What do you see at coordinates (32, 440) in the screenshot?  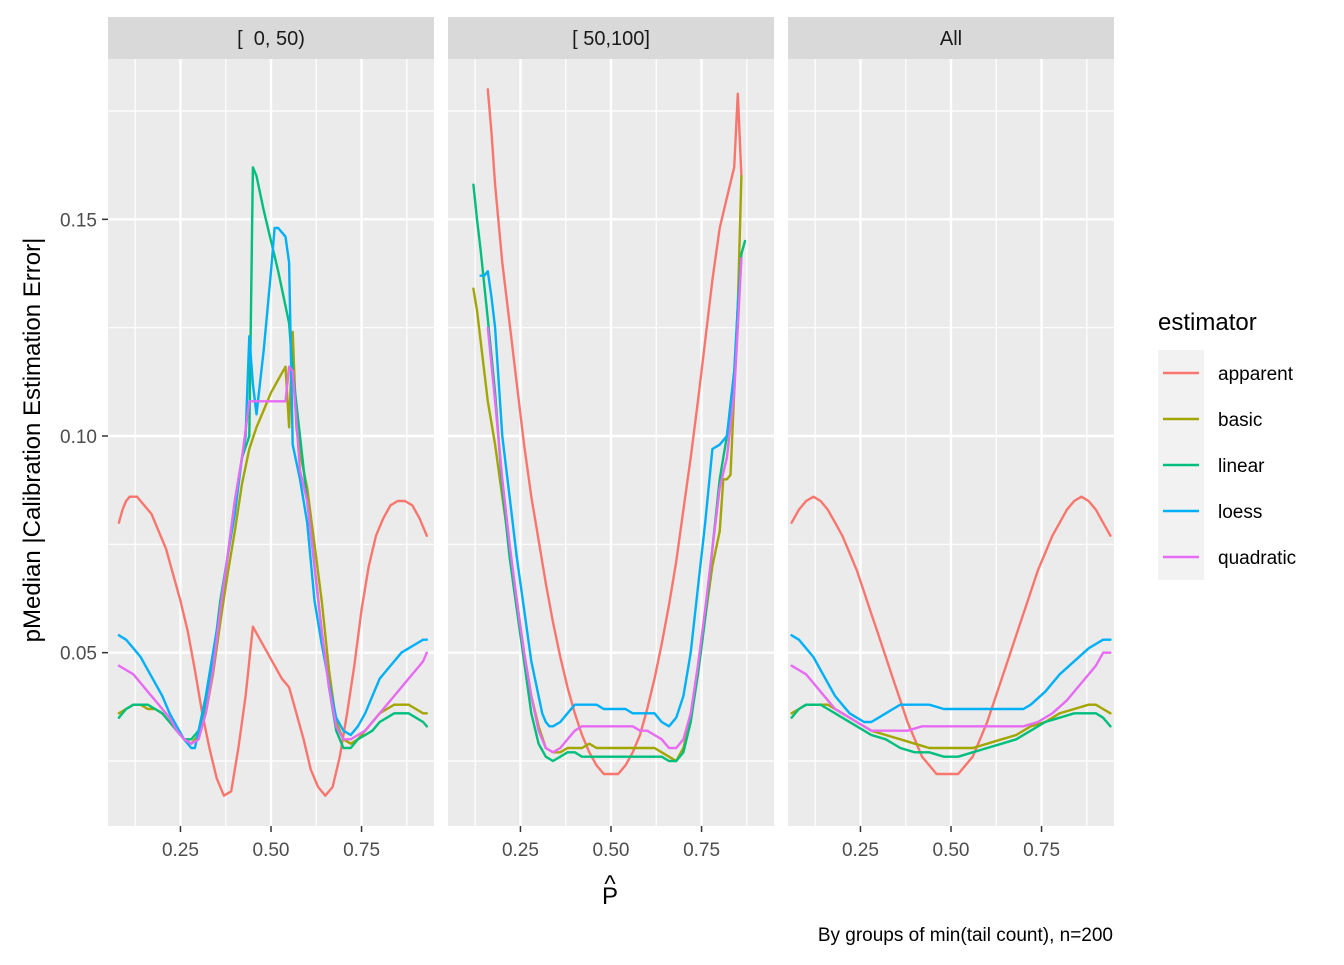 I see `y-axis-title: pMedian |Calibration Estimation Error|` at bounding box center [32, 440].